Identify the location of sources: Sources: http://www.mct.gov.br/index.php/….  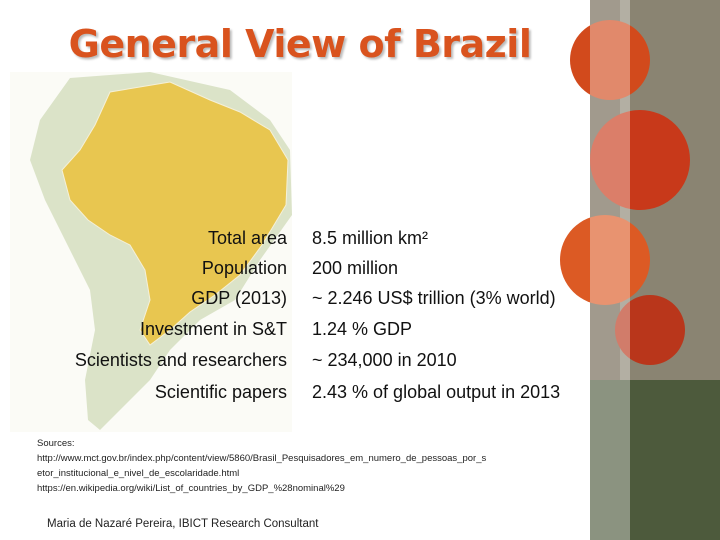
(261, 466).